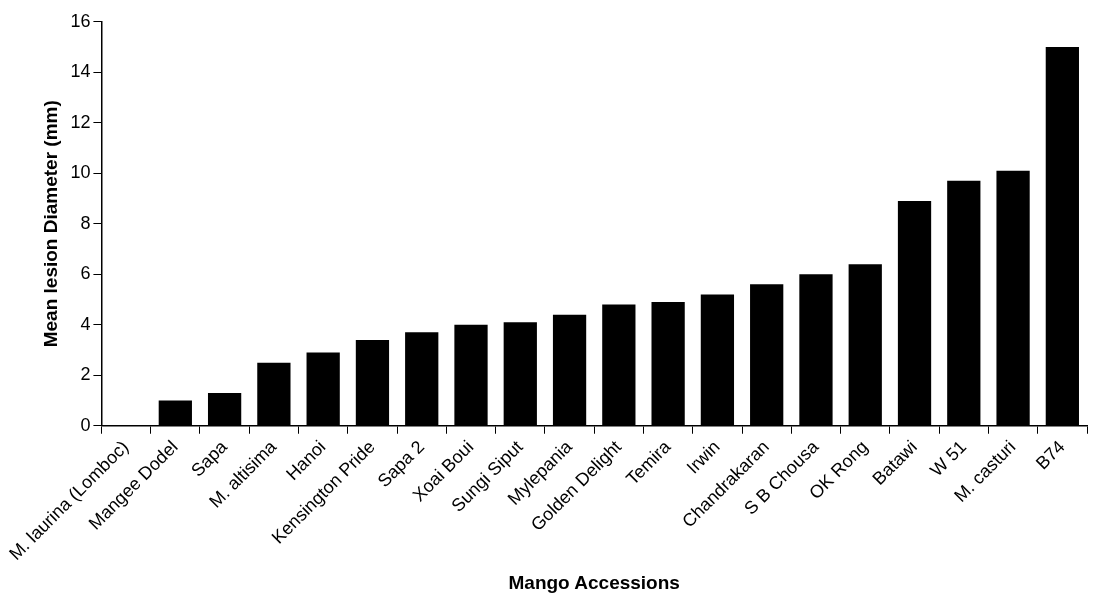 This screenshot has height=612, width=1115. Describe the element at coordinates (80, 20) in the screenshot. I see `y-tick-label: 16` at that location.